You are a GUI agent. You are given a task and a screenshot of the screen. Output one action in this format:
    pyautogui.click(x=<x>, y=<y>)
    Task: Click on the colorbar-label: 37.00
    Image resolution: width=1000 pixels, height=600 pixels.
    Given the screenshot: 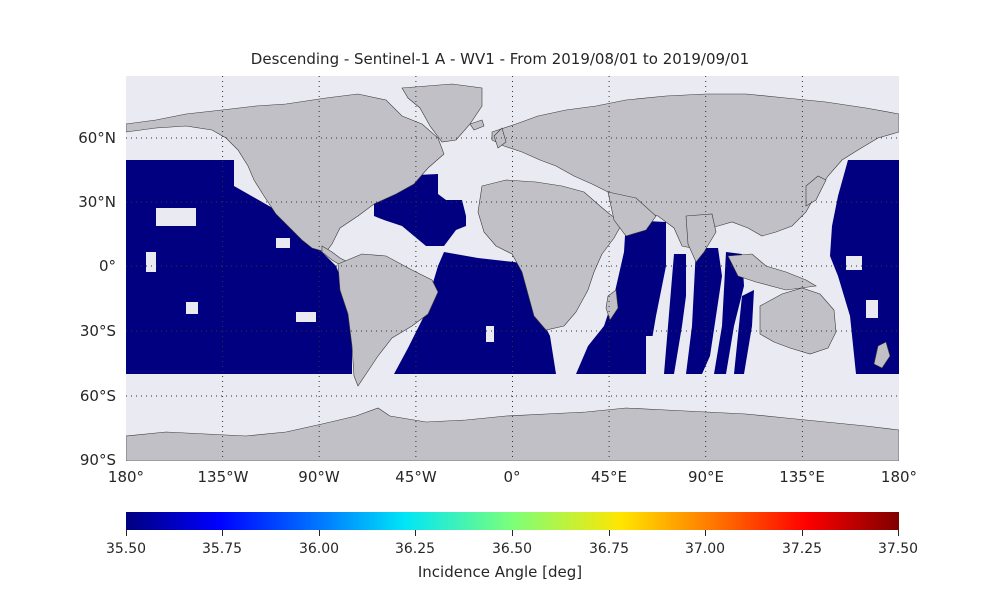 What is the action you would take?
    pyautogui.click(x=705, y=549)
    